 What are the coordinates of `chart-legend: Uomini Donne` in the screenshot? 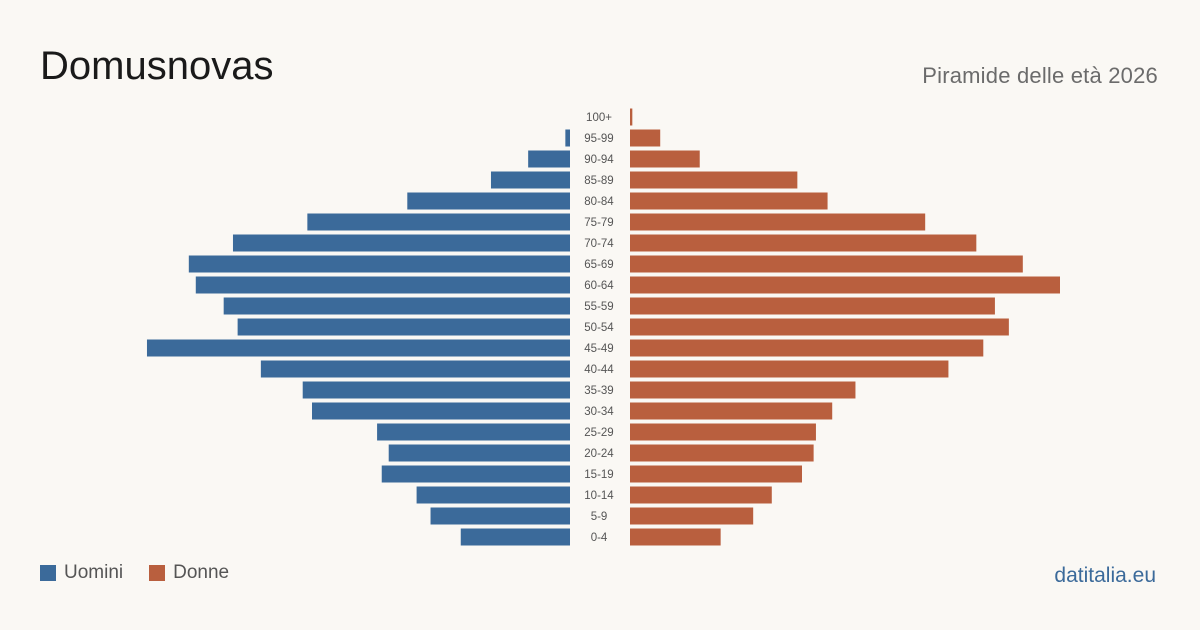 It's located at (134, 573).